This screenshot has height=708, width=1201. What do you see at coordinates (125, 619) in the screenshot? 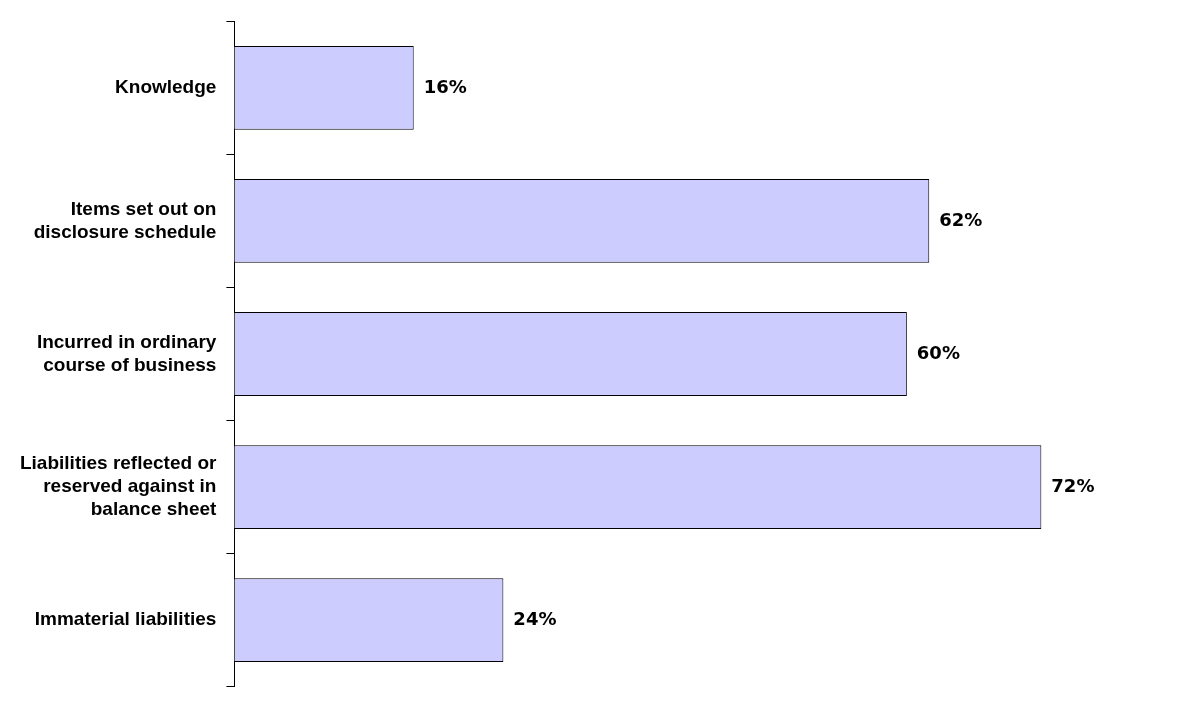
I see `y-tick-label: Immaterial liabilities` at bounding box center [125, 619].